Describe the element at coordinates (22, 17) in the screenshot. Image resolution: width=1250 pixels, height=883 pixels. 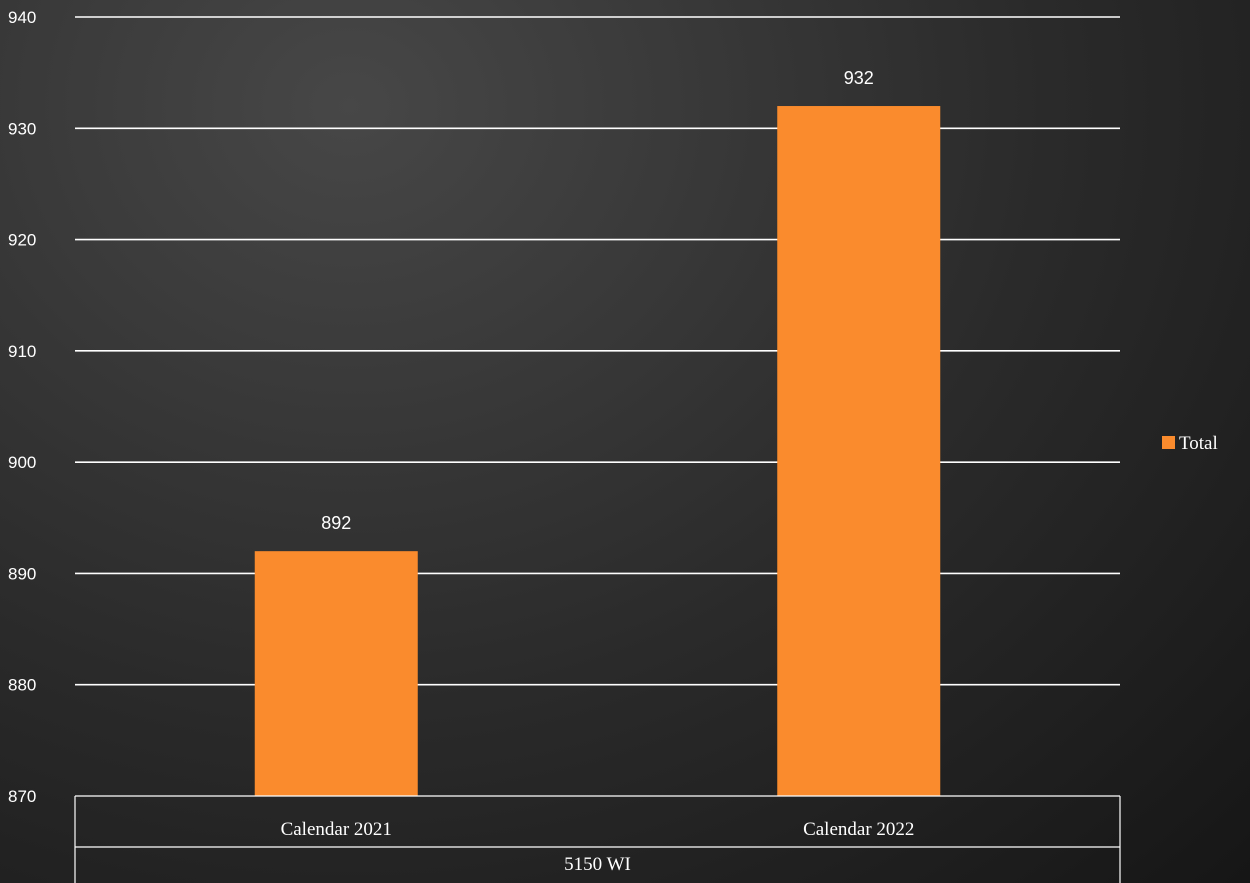
I see `y-tick-label: 940` at that location.